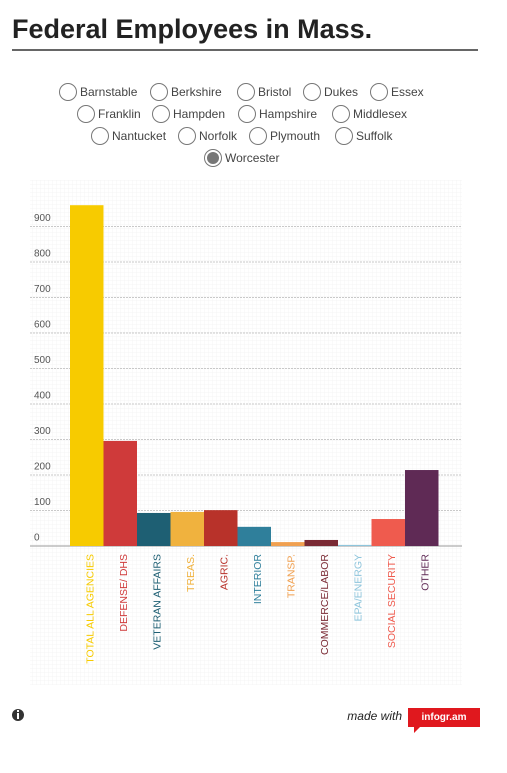 Image resolution: width=507 pixels, height=773 pixels. Describe the element at coordinates (158, 602) in the screenshot. I see `x-tick-label: VETERAN AFFAIRS` at that location.